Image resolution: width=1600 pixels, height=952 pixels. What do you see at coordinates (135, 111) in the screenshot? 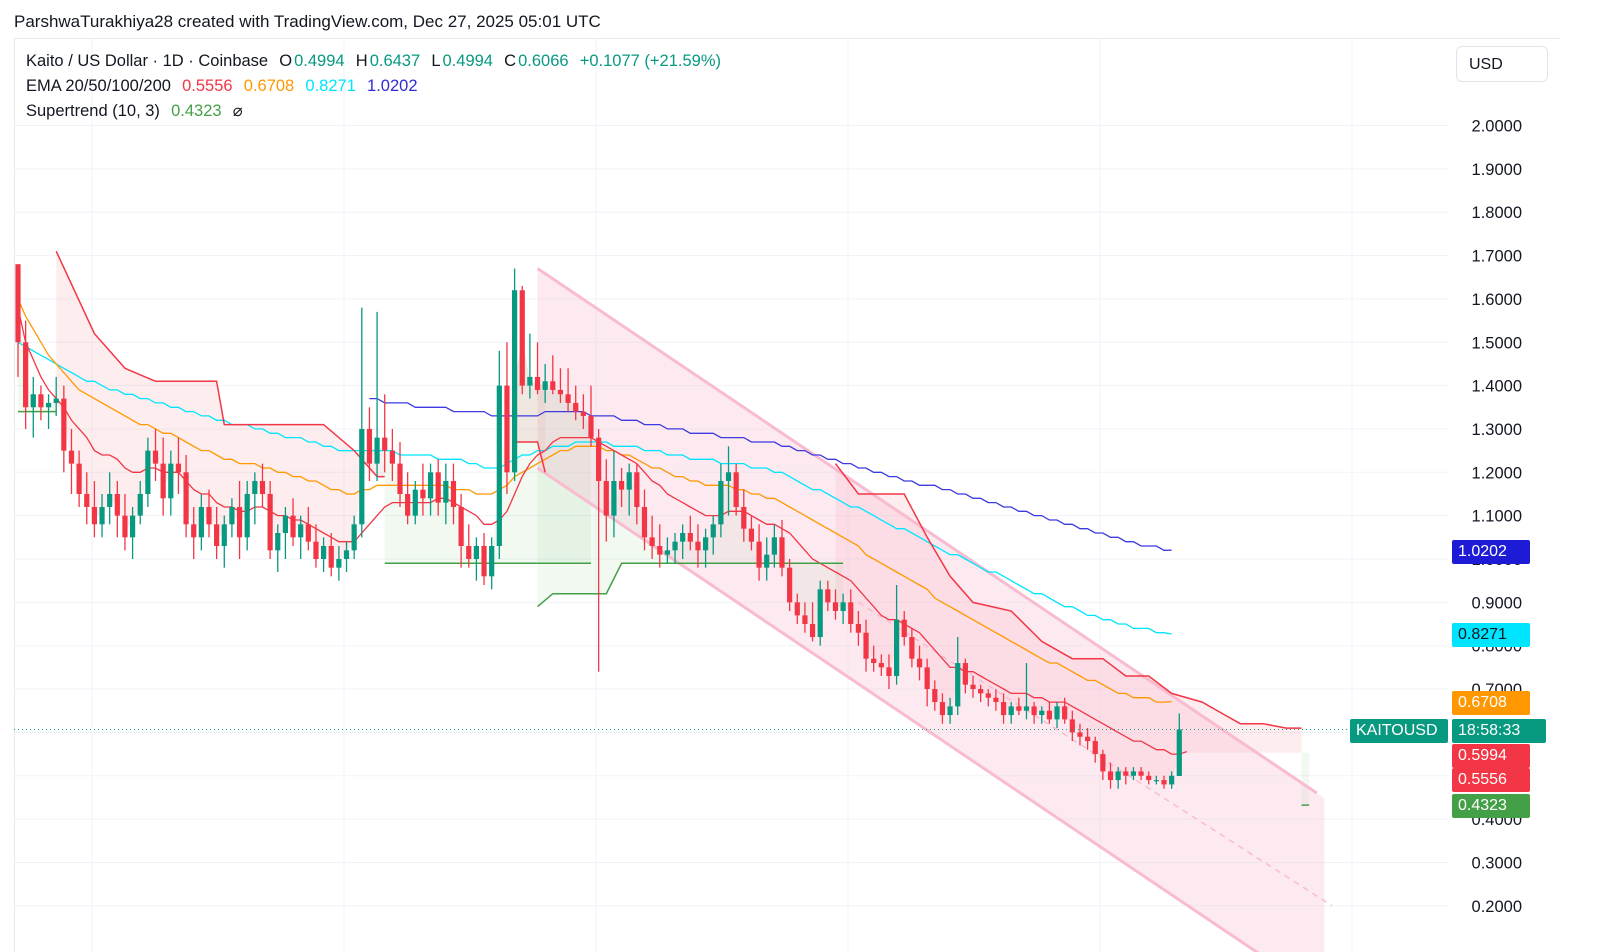
I see `legend-supertrend: Supertrend (10, 3) 0.4323 ⌀` at bounding box center [135, 111].